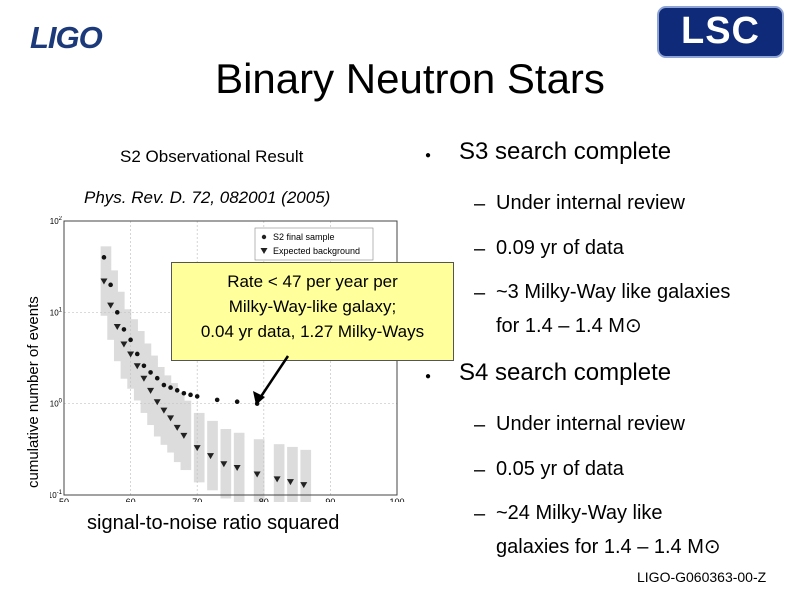  I want to click on x-tick-label: 100, so click(396, 499).